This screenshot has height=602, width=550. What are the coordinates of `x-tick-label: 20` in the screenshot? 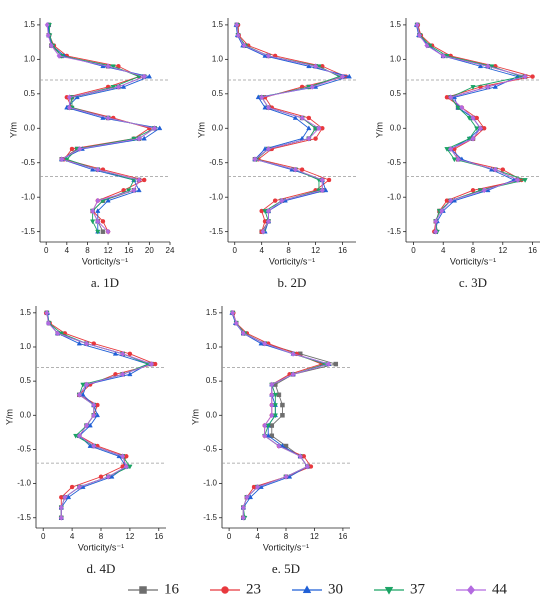 It's located at (149, 250).